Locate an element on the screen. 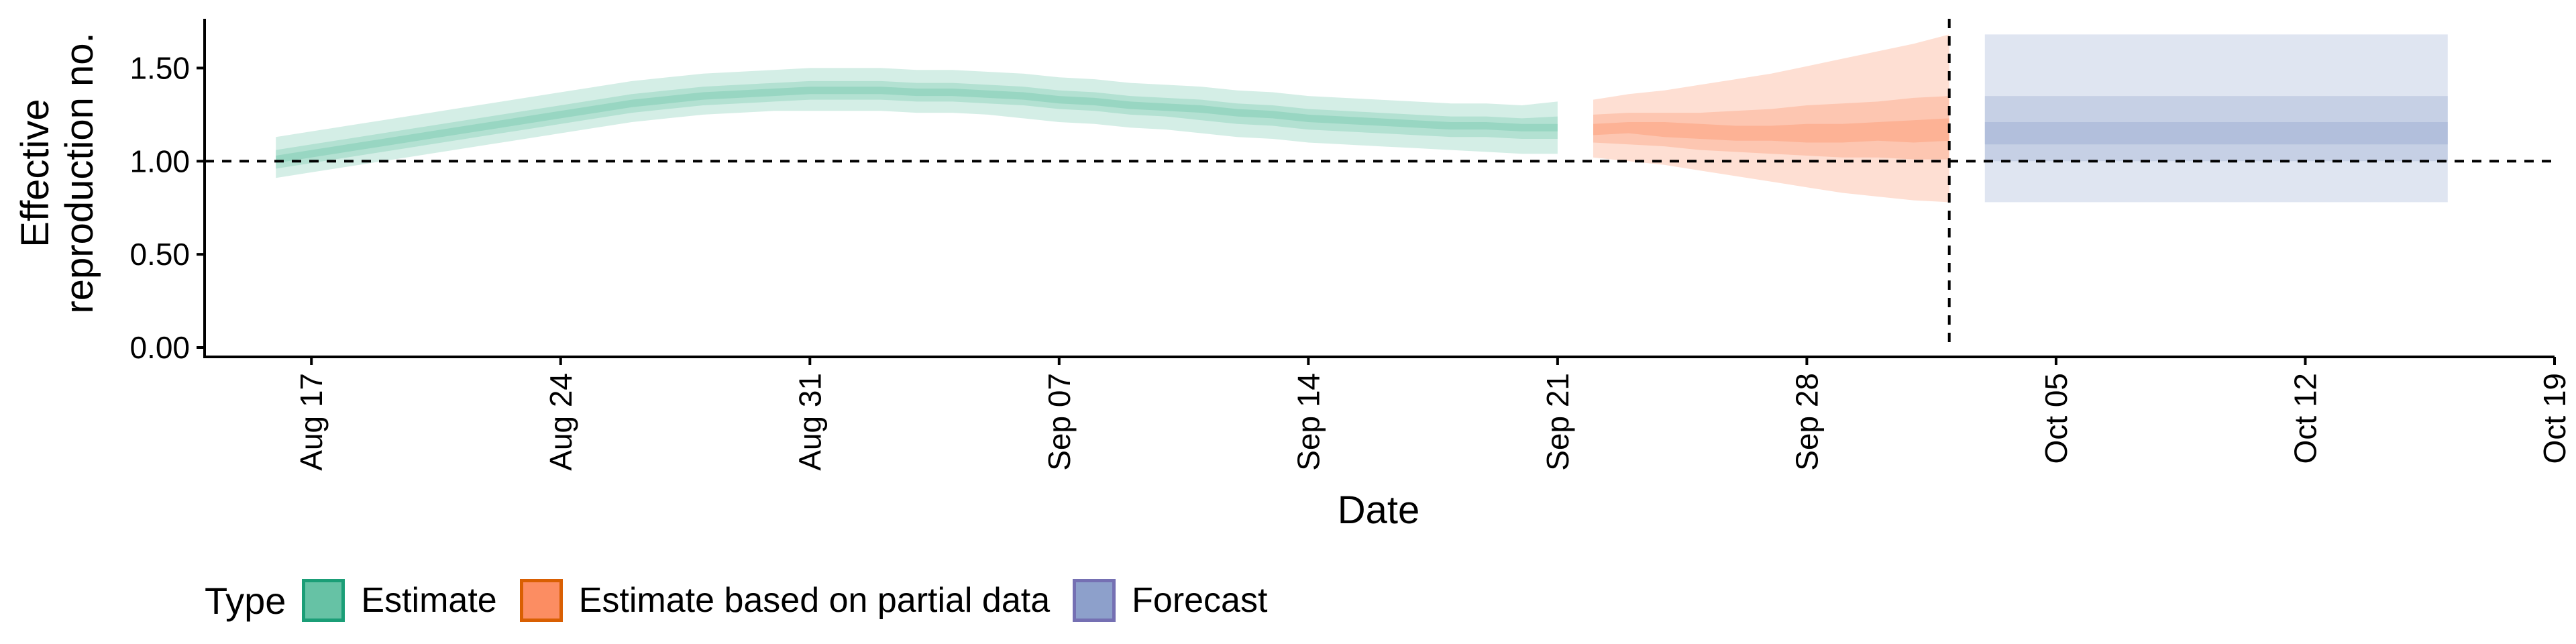 This screenshot has width=2576, height=644. legend-key-estimate is located at coordinates (323, 600).